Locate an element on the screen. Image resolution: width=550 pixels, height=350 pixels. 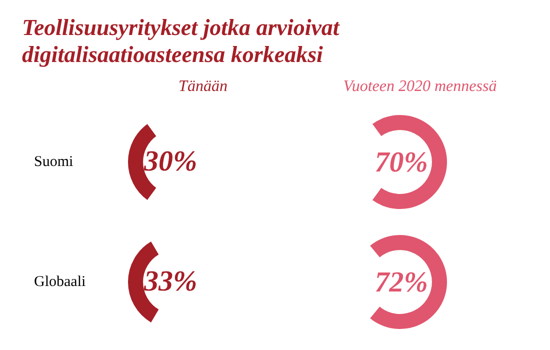
data-label: 30% is located at coordinates (170, 161).